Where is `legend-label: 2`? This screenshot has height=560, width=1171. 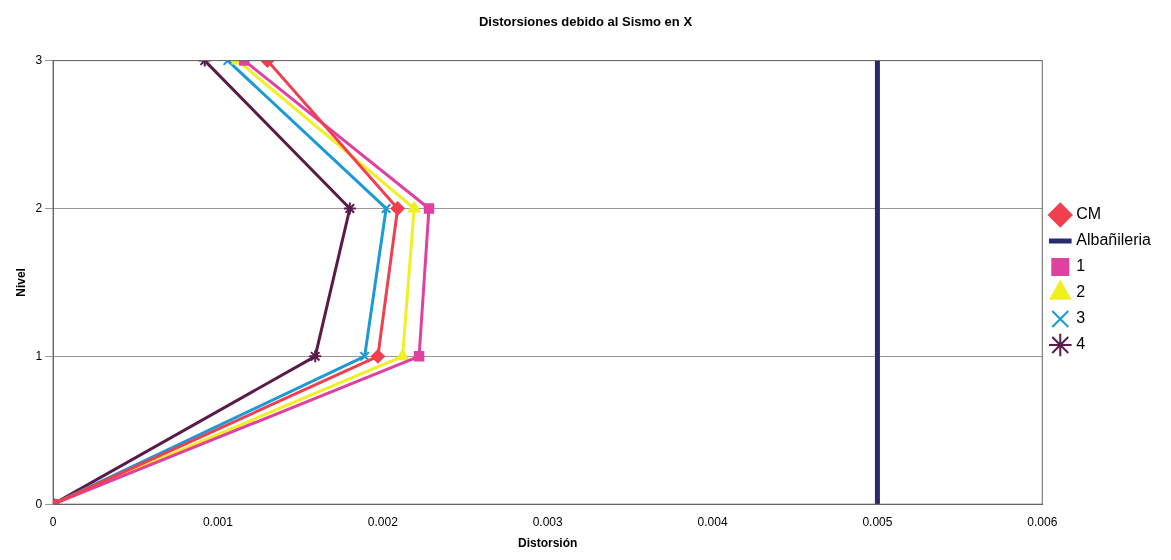
legend-label: 2 is located at coordinates (1081, 292).